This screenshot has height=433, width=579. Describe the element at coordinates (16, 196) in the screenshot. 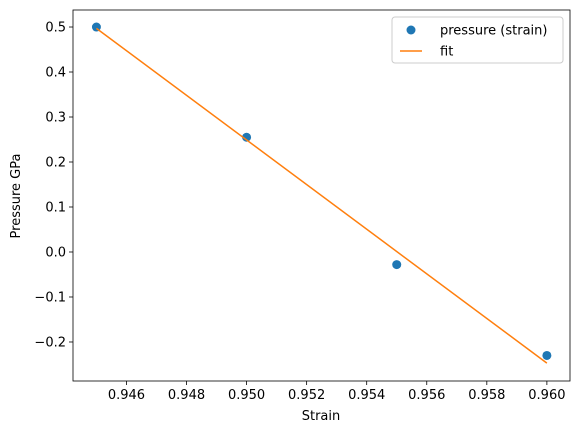

I see `y-axis-label: Pressure GPa` at that location.